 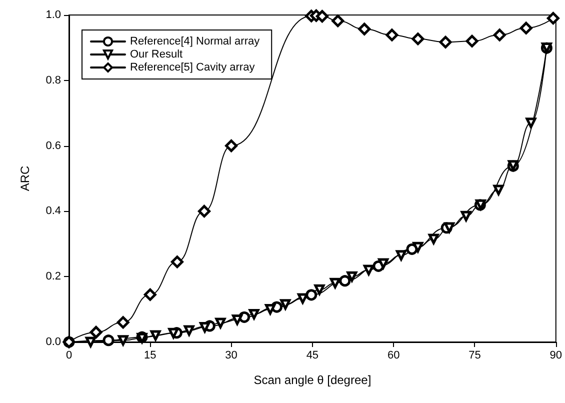 I want to click on y-tick-label: 0.6, so click(x=53, y=146).